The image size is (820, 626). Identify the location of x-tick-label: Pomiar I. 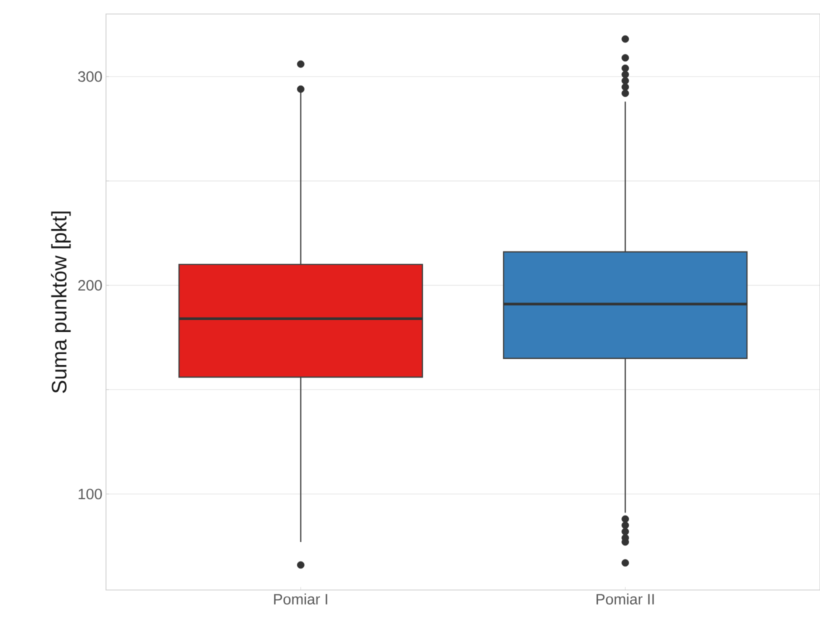
(301, 599).